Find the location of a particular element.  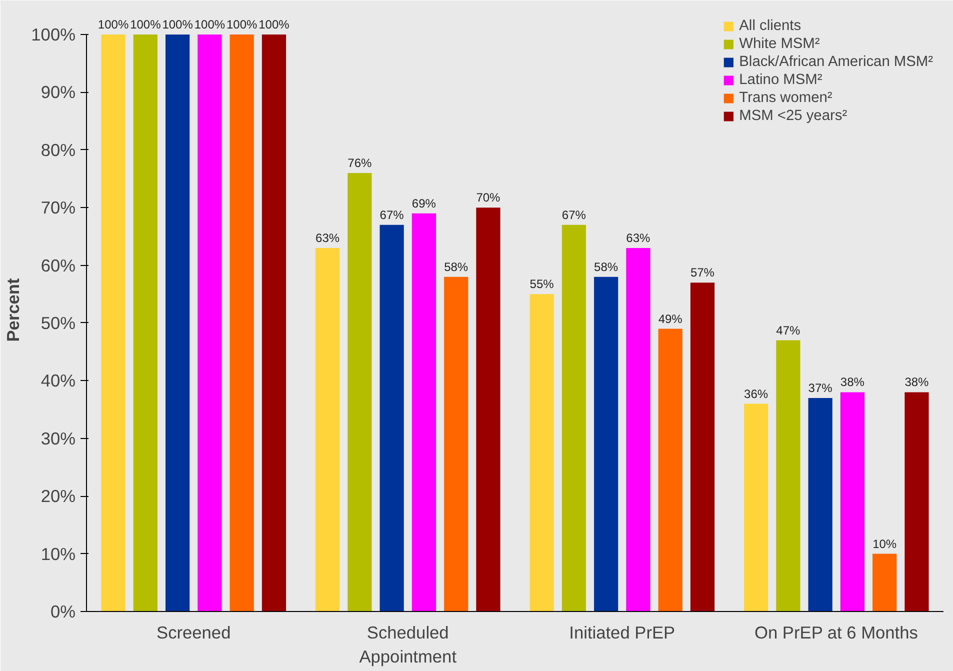

y-tick-label: 90% is located at coordinates (58, 92).